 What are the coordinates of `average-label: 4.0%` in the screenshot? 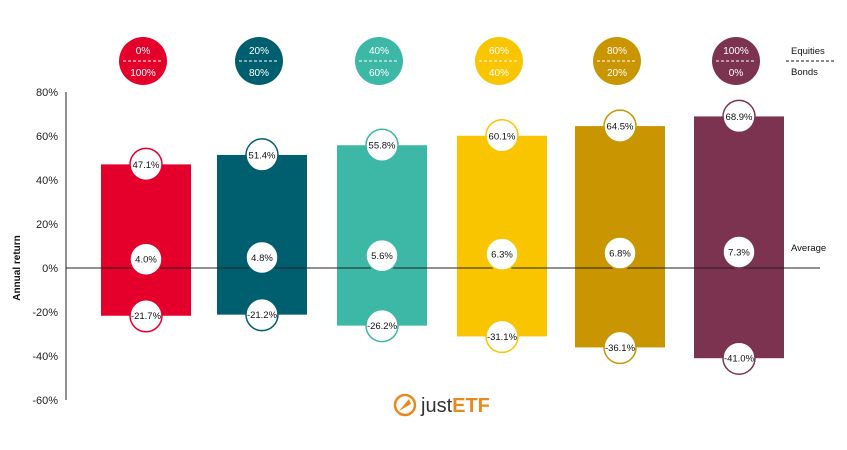 It's located at (146, 259).